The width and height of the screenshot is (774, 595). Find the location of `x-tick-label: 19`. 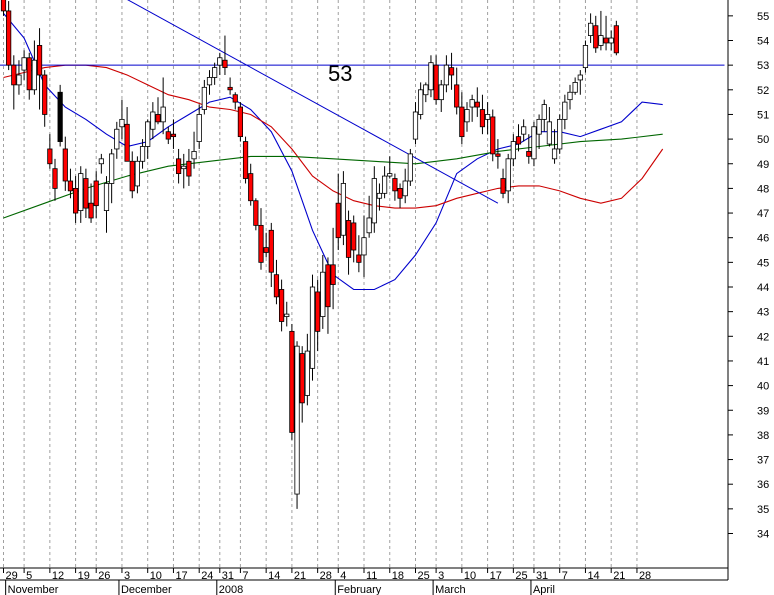

x-tick-label: 19 is located at coordinates (84, 576).